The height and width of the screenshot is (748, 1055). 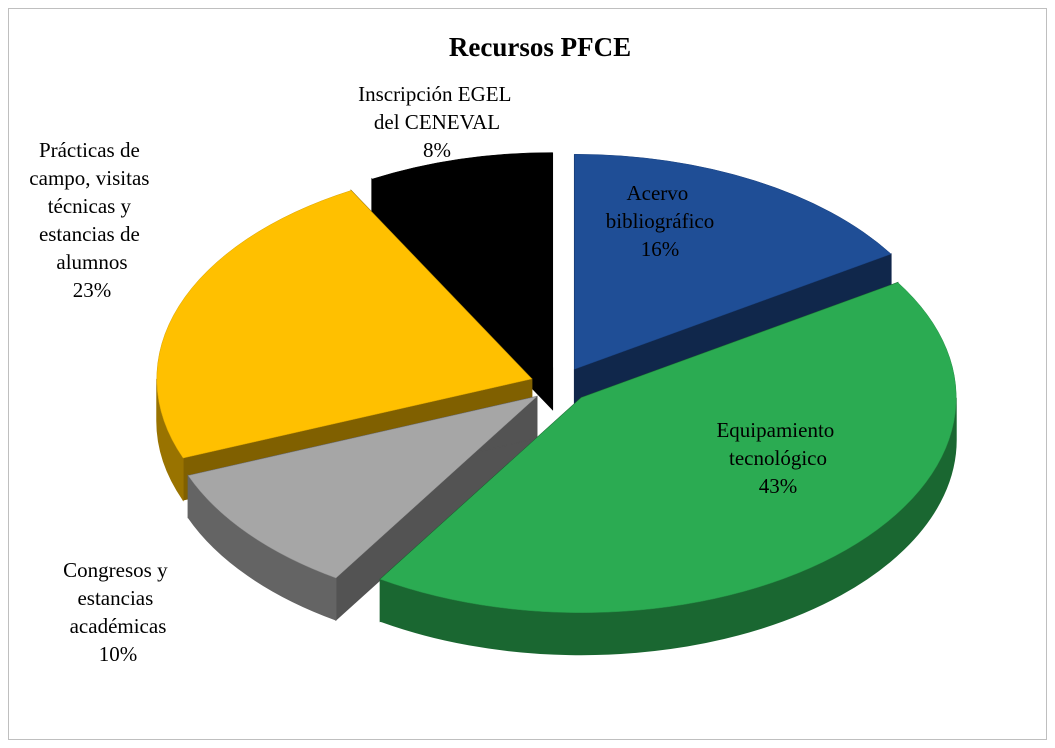 I want to click on label-line: Prácticas de, so click(x=92, y=150).